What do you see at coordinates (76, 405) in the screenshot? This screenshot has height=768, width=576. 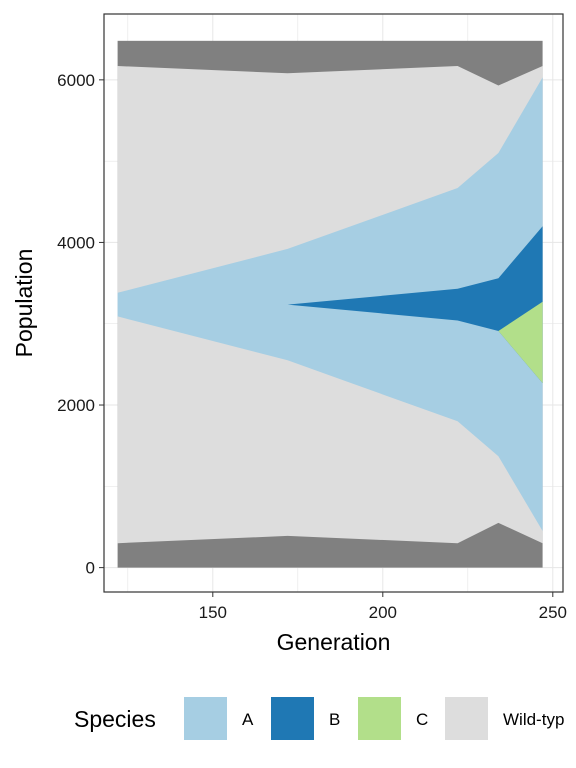 I see `y-tick-label: 2000` at bounding box center [76, 405].